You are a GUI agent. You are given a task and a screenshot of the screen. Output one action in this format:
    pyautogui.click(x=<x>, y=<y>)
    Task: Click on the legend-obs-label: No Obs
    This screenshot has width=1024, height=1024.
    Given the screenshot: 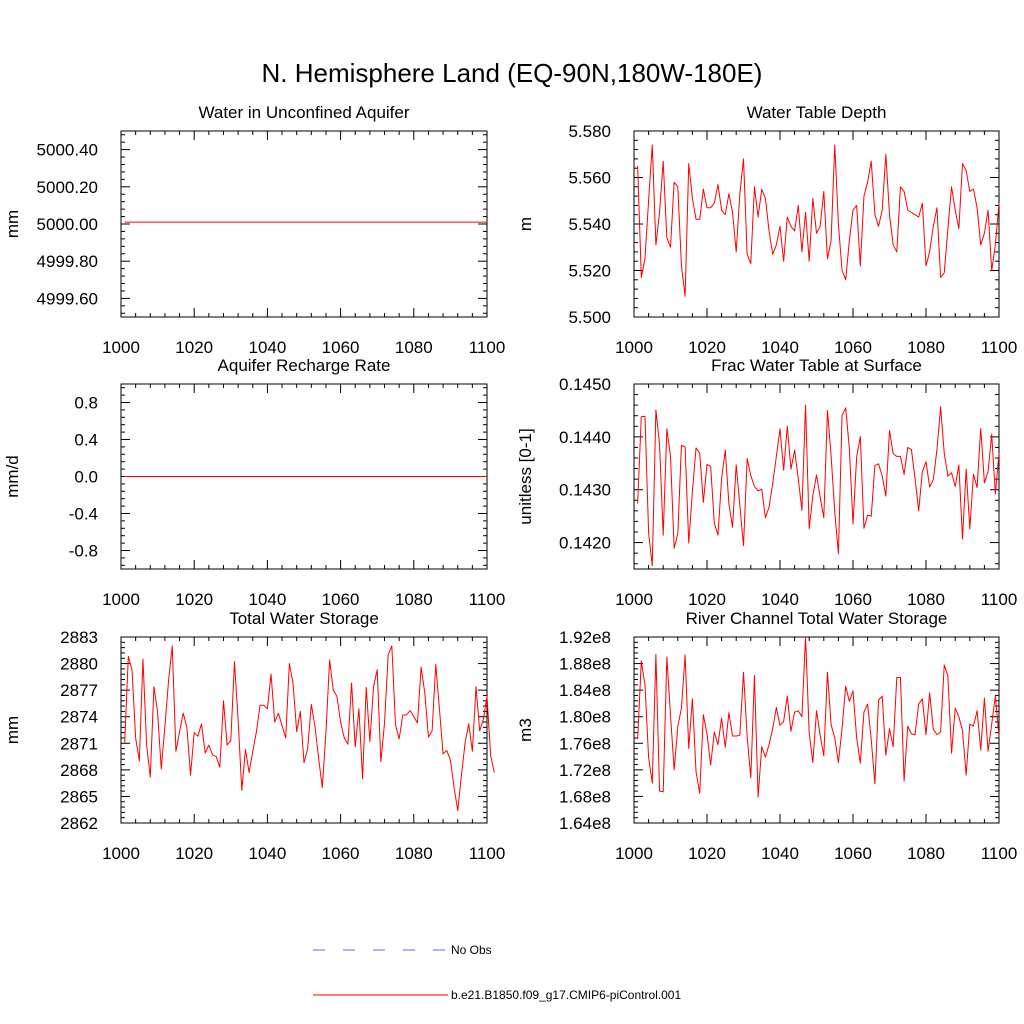 What is the action you would take?
    pyautogui.click(x=471, y=950)
    